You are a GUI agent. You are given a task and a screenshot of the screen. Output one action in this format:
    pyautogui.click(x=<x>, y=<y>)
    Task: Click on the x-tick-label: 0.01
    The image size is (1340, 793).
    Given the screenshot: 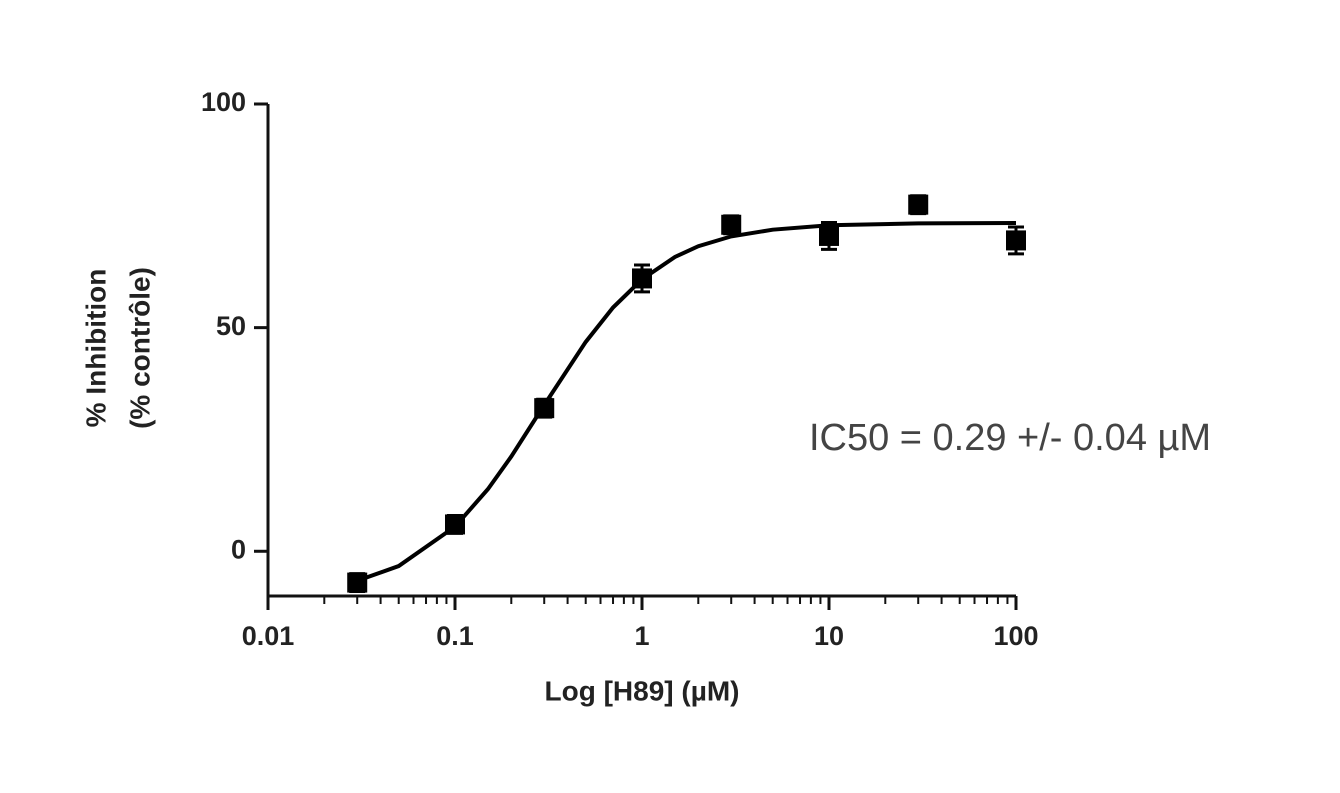 What is the action you would take?
    pyautogui.click(x=268, y=636)
    